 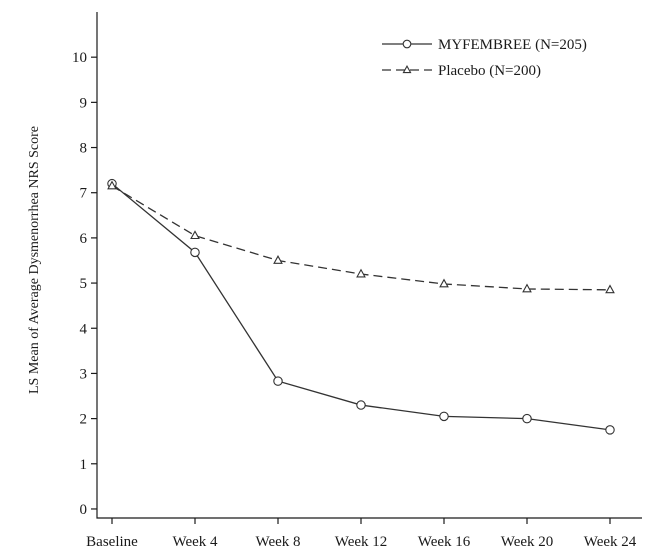 What do you see at coordinates (195, 542) in the screenshot?
I see `x-tick-label: Week 4` at bounding box center [195, 542].